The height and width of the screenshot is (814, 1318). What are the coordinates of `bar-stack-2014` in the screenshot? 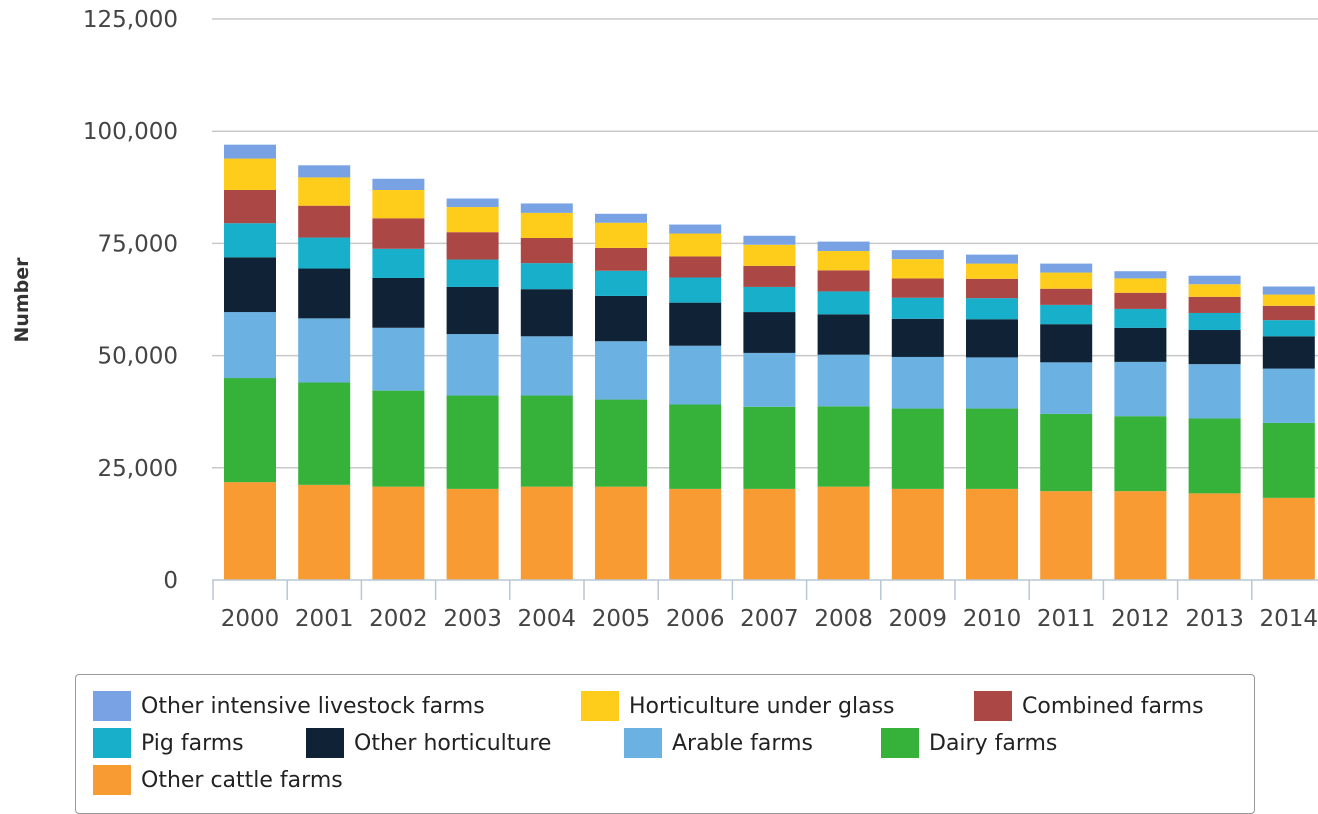 It's located at (1289, 433).